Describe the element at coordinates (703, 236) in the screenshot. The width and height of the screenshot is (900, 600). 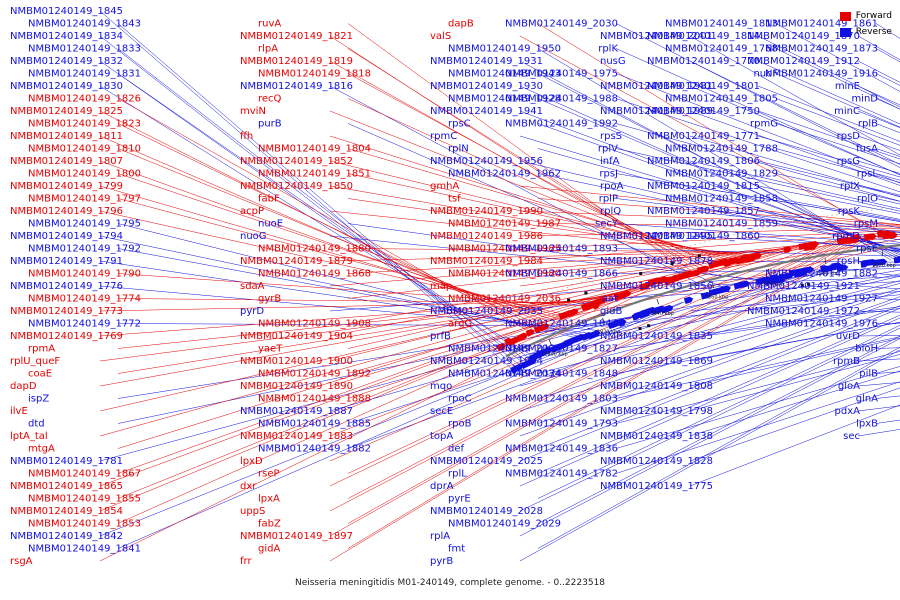
I see `gene-label: NMBM01240149_1860` at that location.